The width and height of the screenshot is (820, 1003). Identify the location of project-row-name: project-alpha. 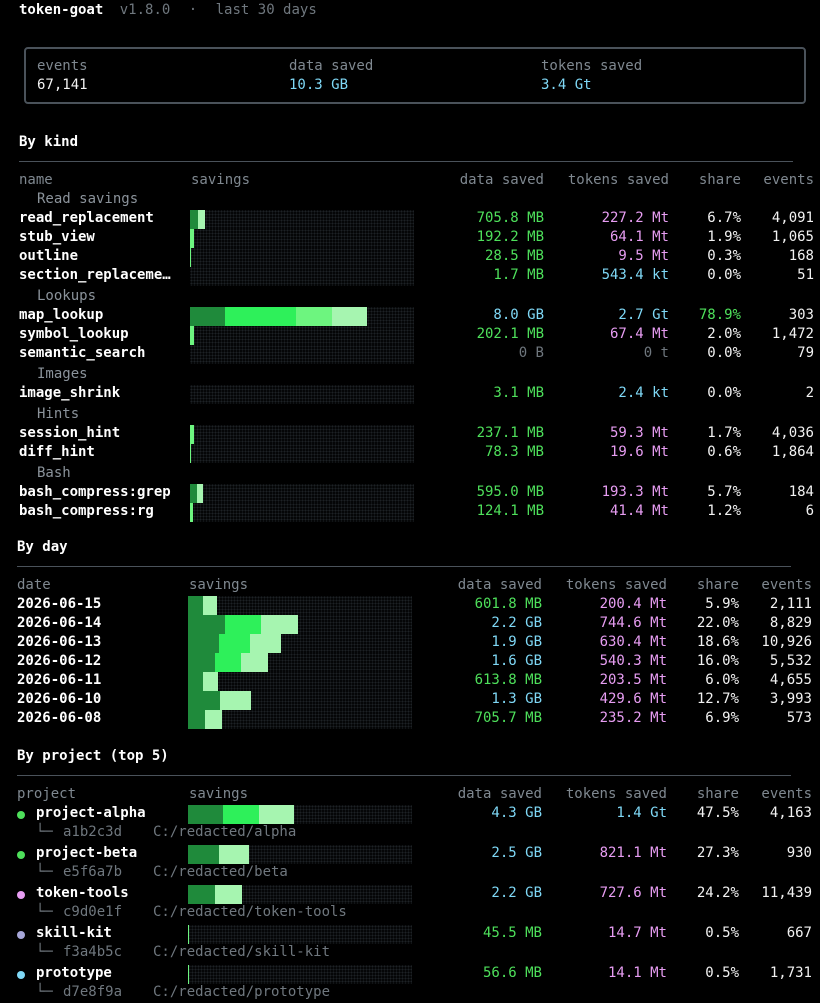
(91, 813).